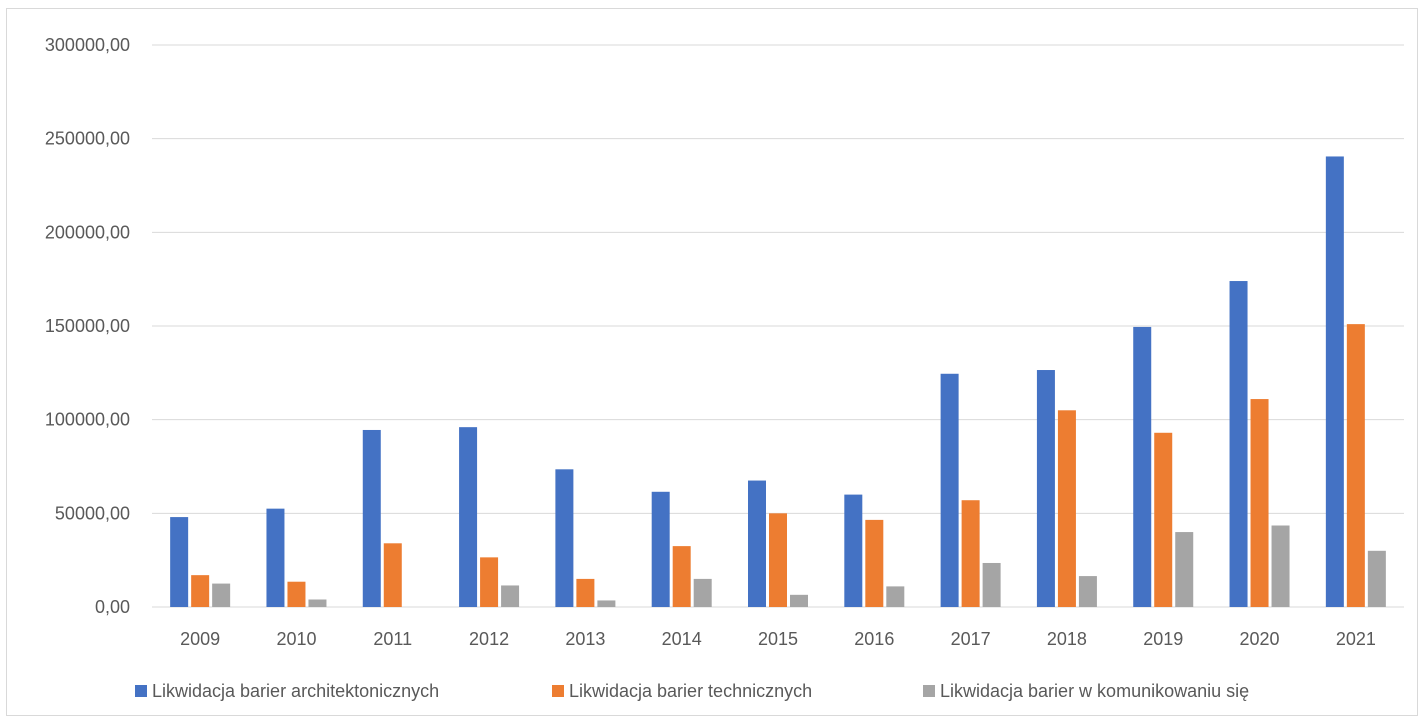 This screenshot has height=722, width=1426. I want to click on x-tick-label: 2019, so click(1163, 639).